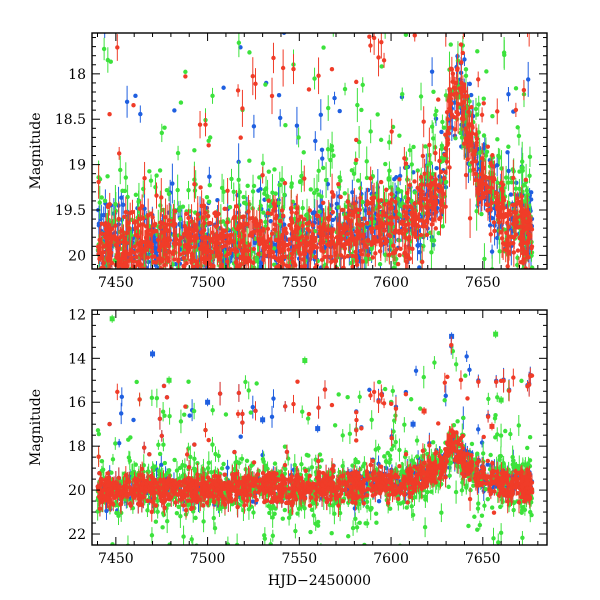  Describe the element at coordinates (208, 283) in the screenshot. I see `x-tick-label: 7500` at that location.